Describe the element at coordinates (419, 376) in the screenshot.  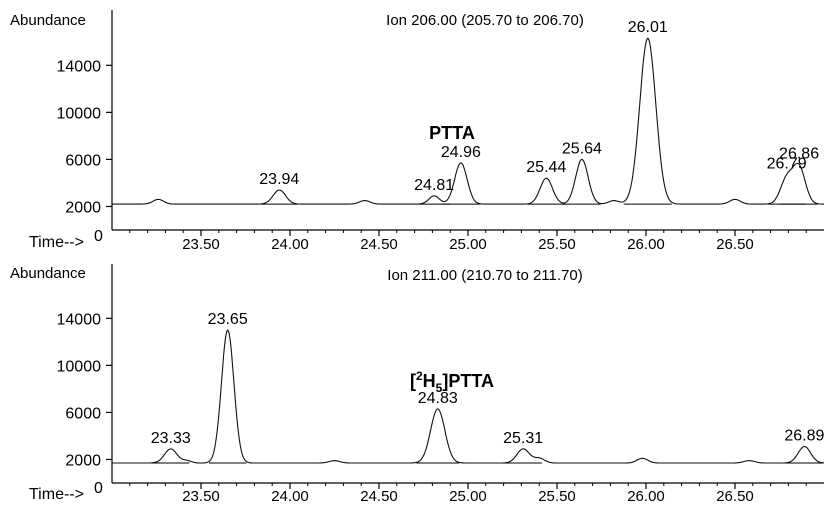
I see `compound-label-part: 2` at that location.